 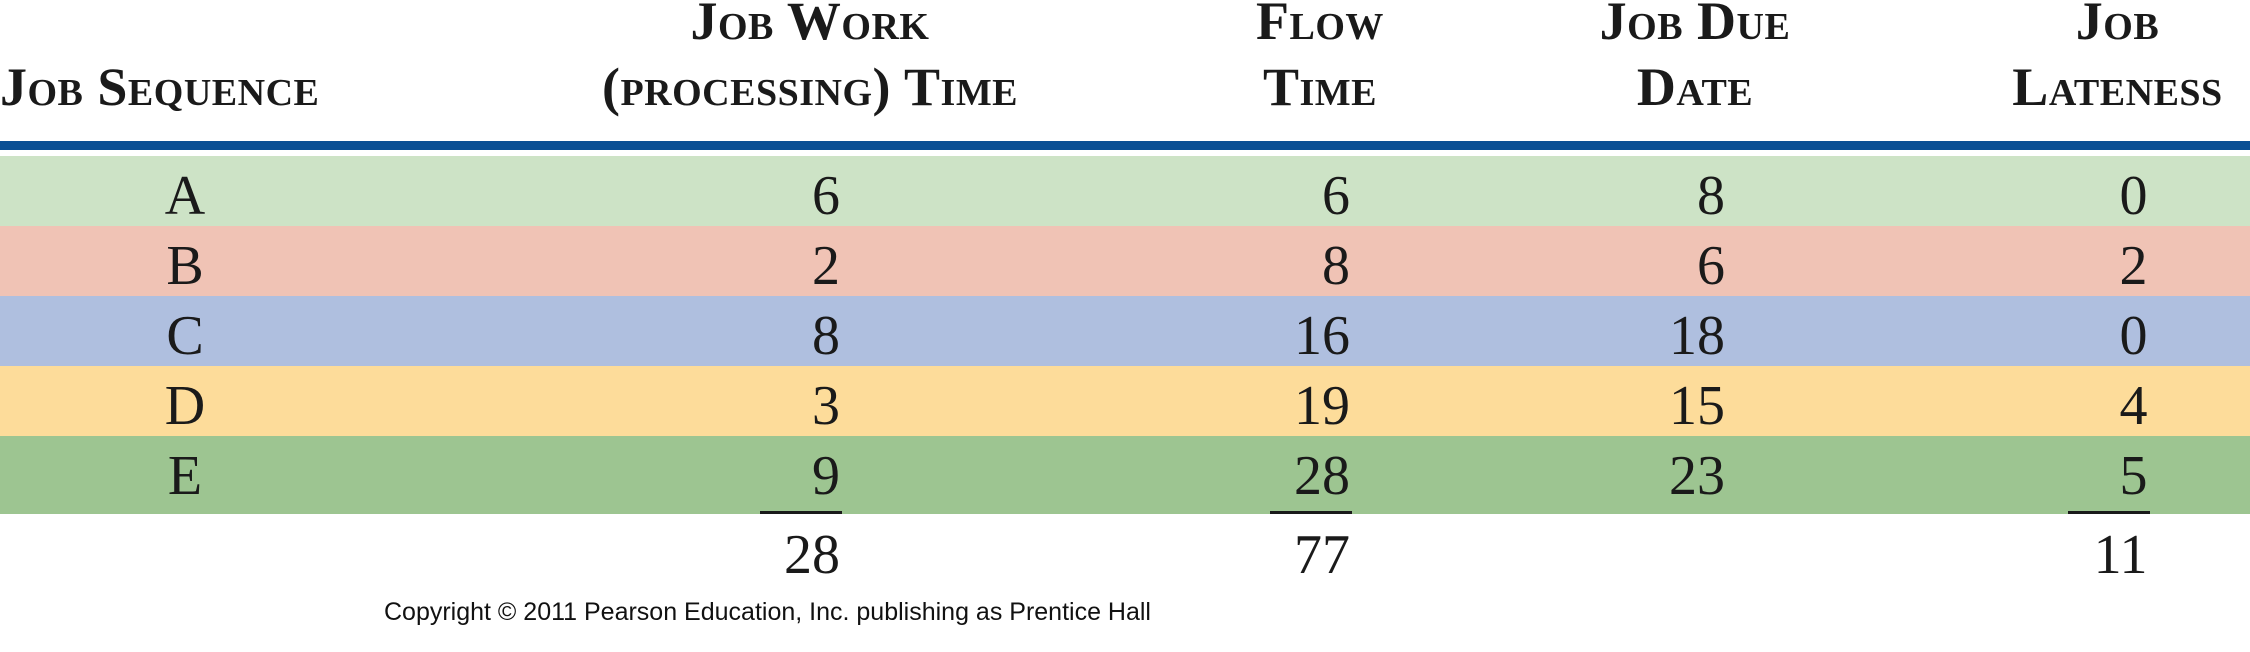 I want to click on cell-flow-time: 28, so click(x=1320, y=476).